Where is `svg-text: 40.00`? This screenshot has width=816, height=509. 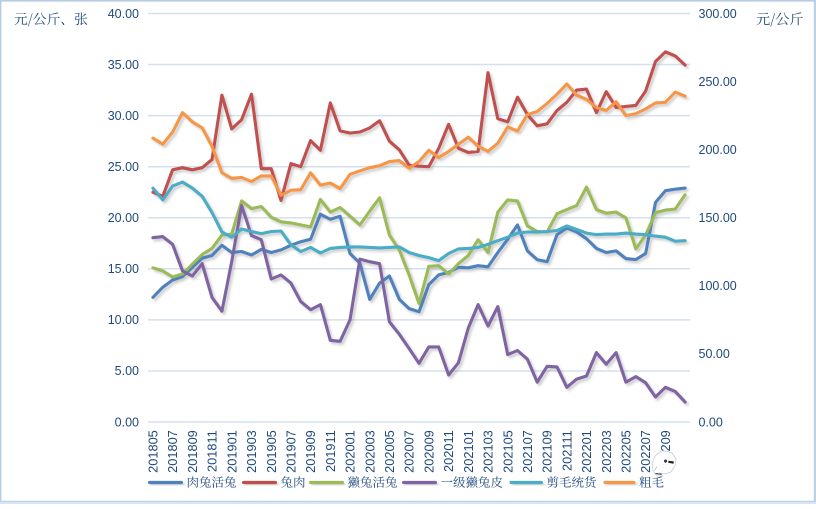
svg-text: 40.00 is located at coordinates (123, 14).